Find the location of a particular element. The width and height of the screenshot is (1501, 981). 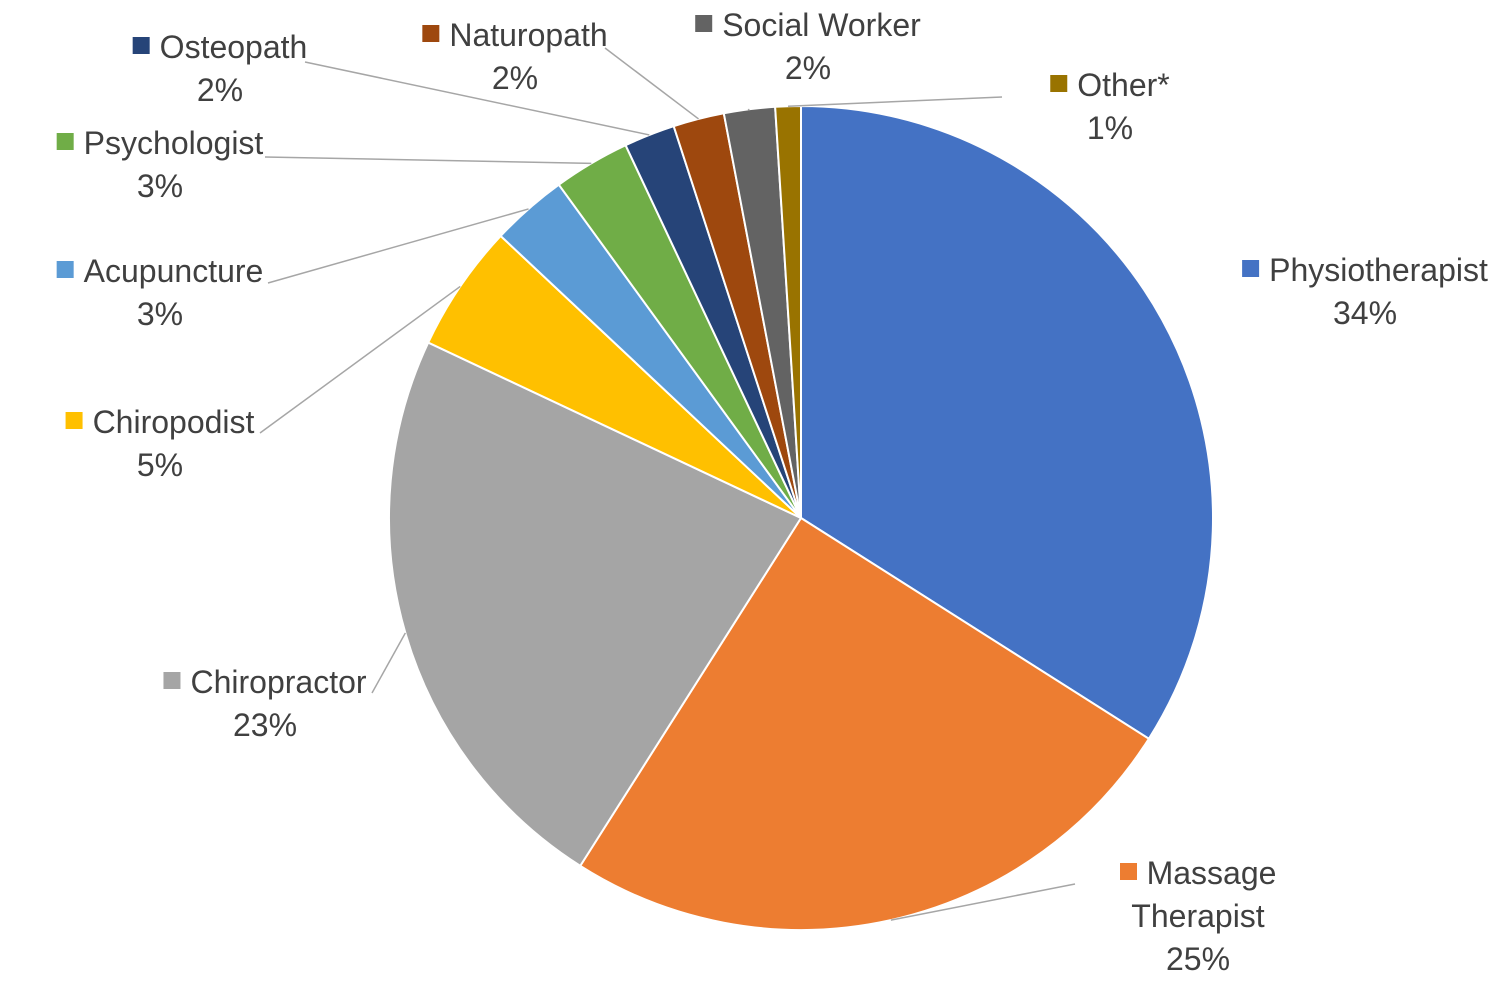

slice-label: Psychologist 3% is located at coordinates (160, 165).